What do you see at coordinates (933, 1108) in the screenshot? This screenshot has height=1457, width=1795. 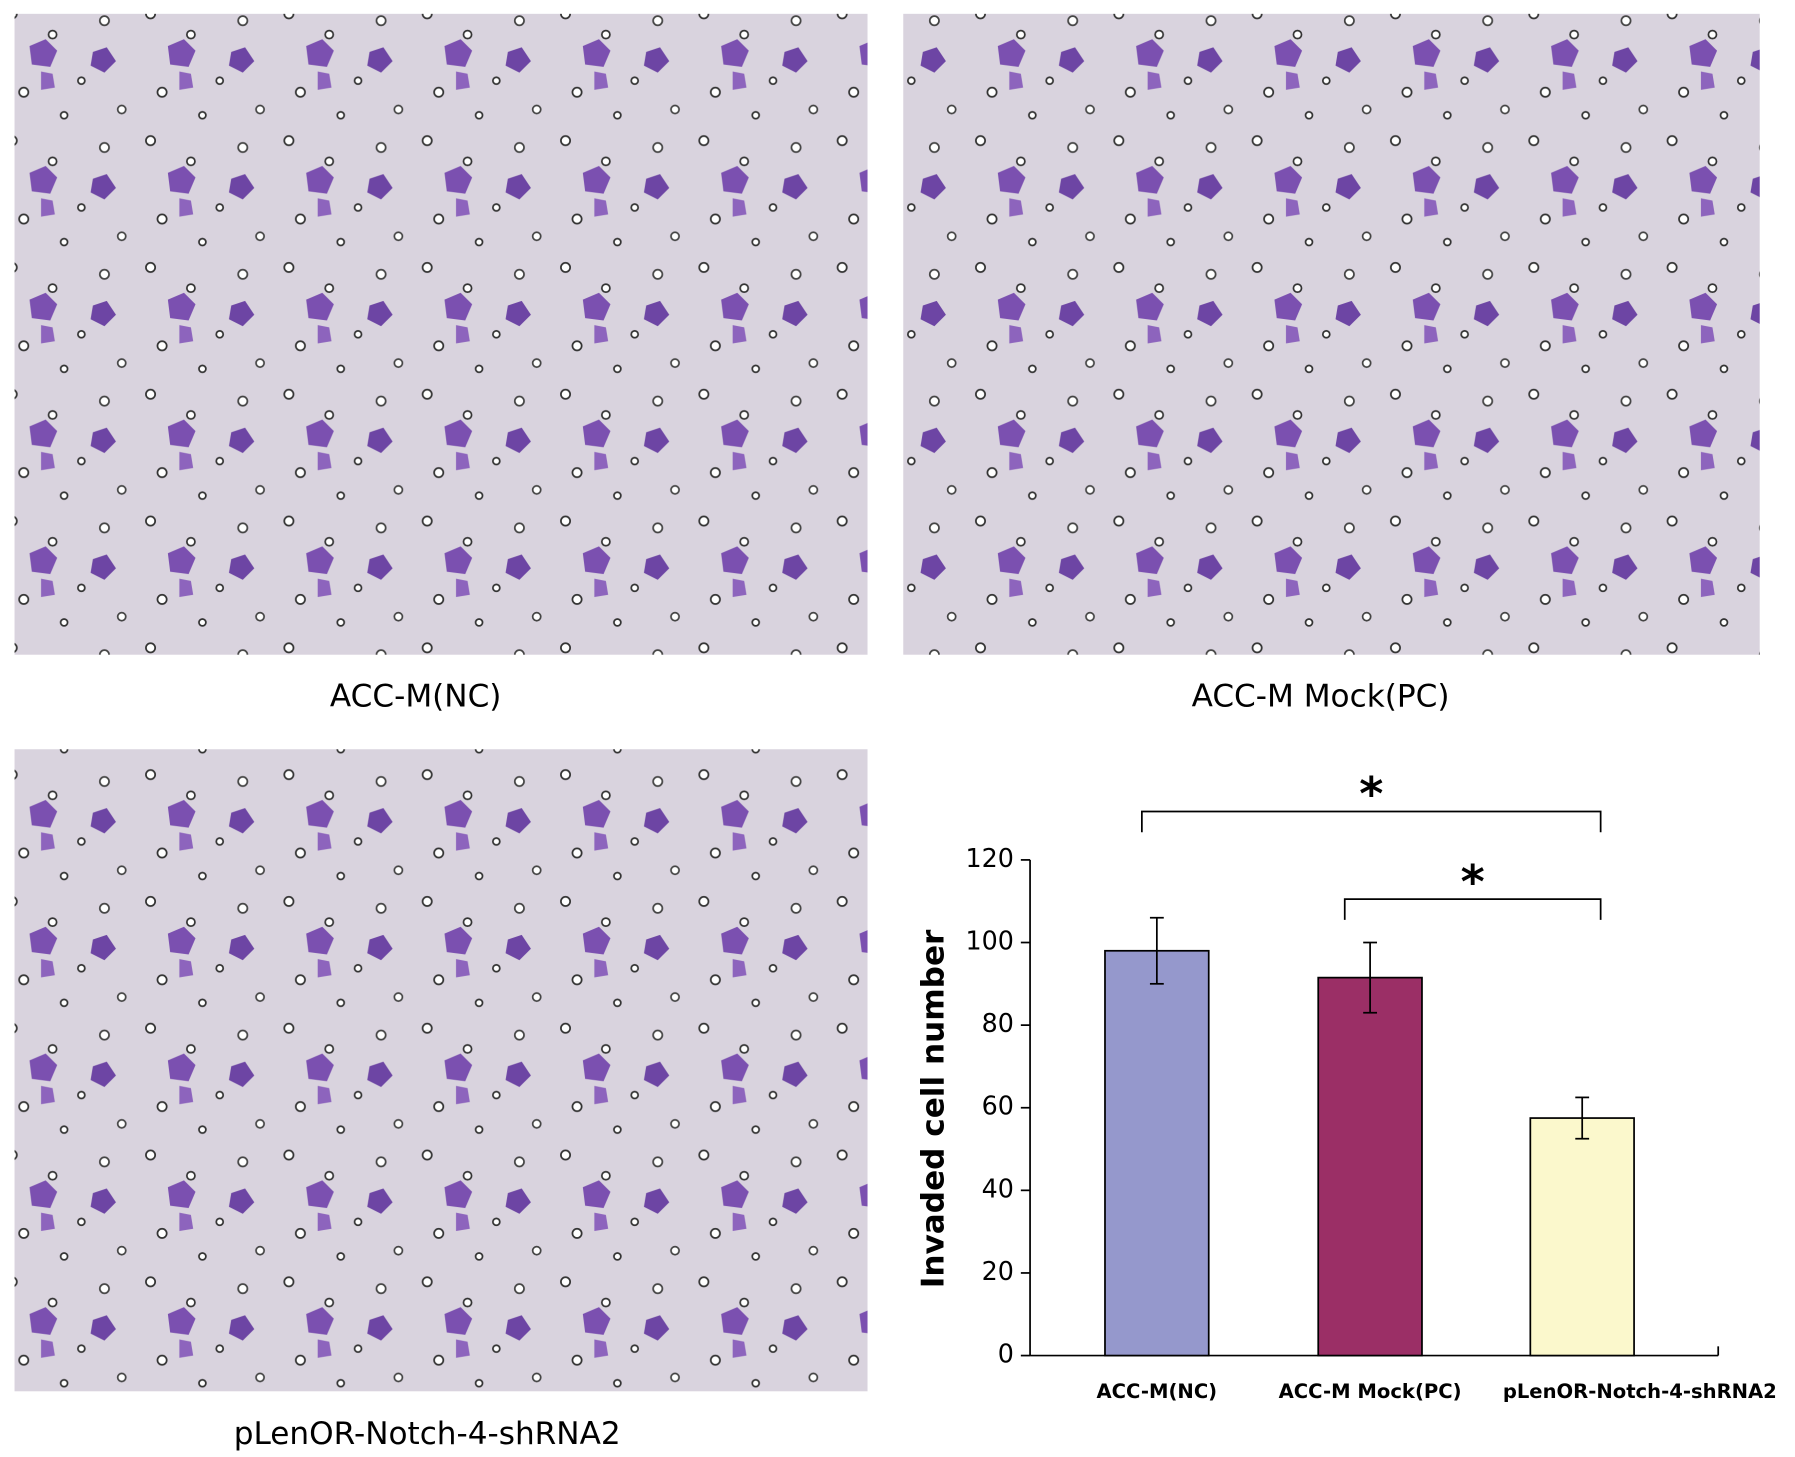 I see `y-axis-label: Invaded cell number` at bounding box center [933, 1108].